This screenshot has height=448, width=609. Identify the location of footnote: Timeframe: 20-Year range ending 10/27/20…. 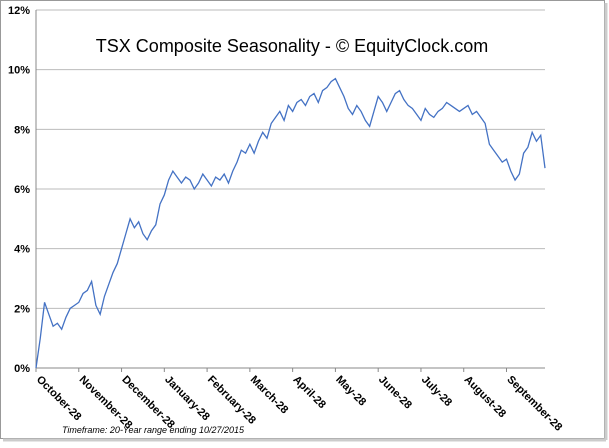
(153, 430).